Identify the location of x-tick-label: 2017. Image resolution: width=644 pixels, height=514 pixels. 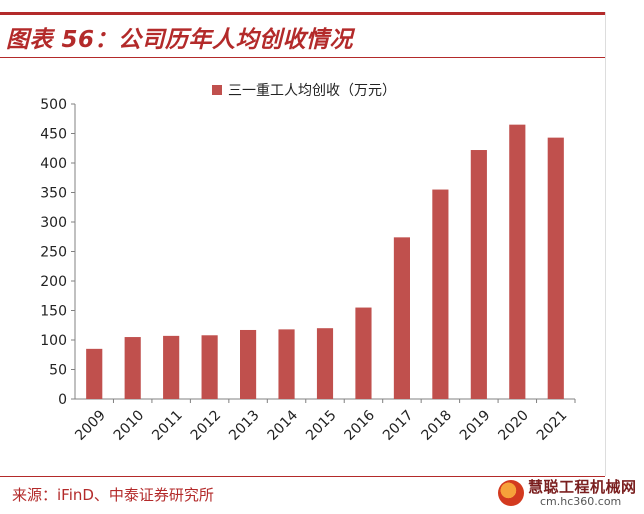
(398, 425).